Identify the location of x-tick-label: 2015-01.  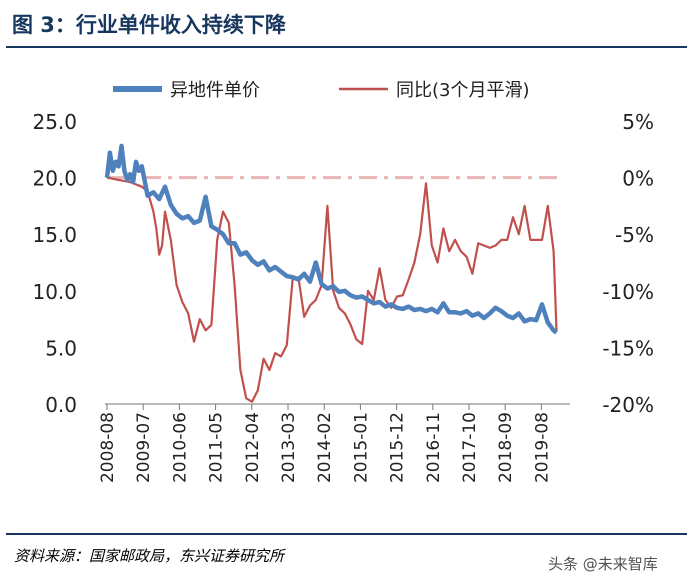
(361, 447).